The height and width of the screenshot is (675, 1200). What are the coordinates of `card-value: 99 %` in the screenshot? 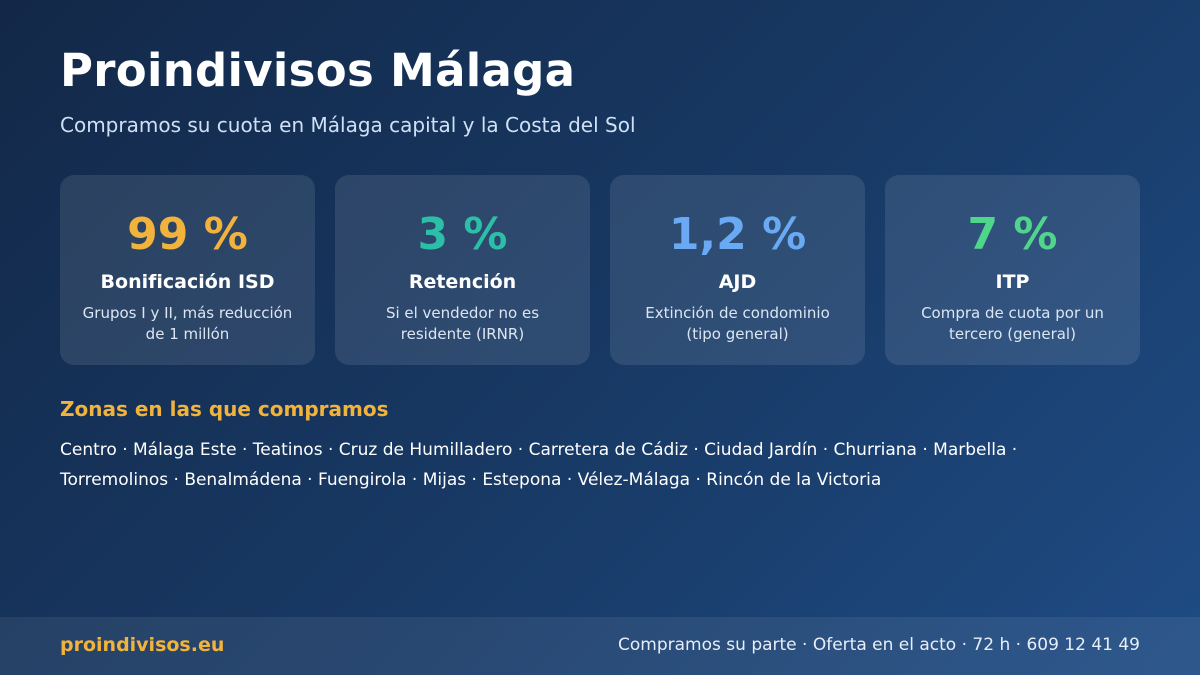 It's located at (187, 234).